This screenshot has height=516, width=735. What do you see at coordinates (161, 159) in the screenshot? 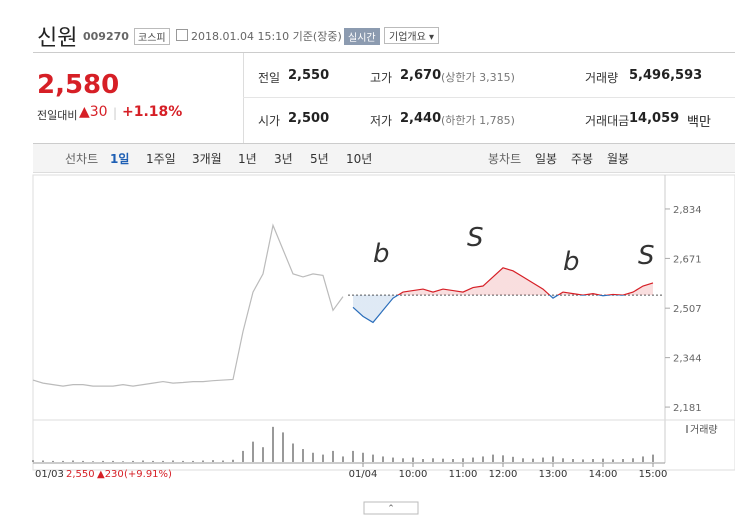
I see `line-tab: 1주일` at bounding box center [161, 159].